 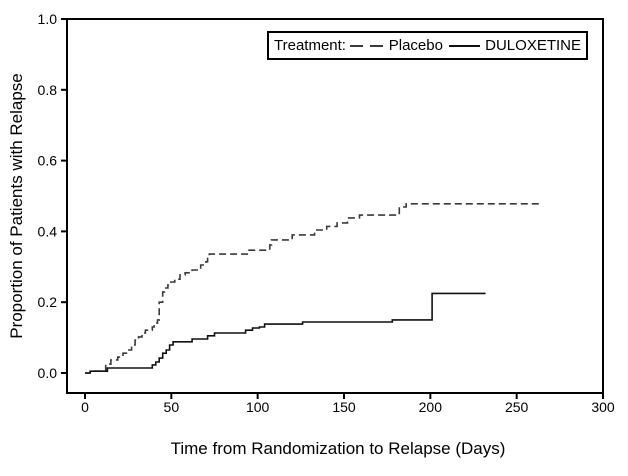 What do you see at coordinates (285, 333) in the screenshot?
I see `curve-duloxetine` at bounding box center [285, 333].